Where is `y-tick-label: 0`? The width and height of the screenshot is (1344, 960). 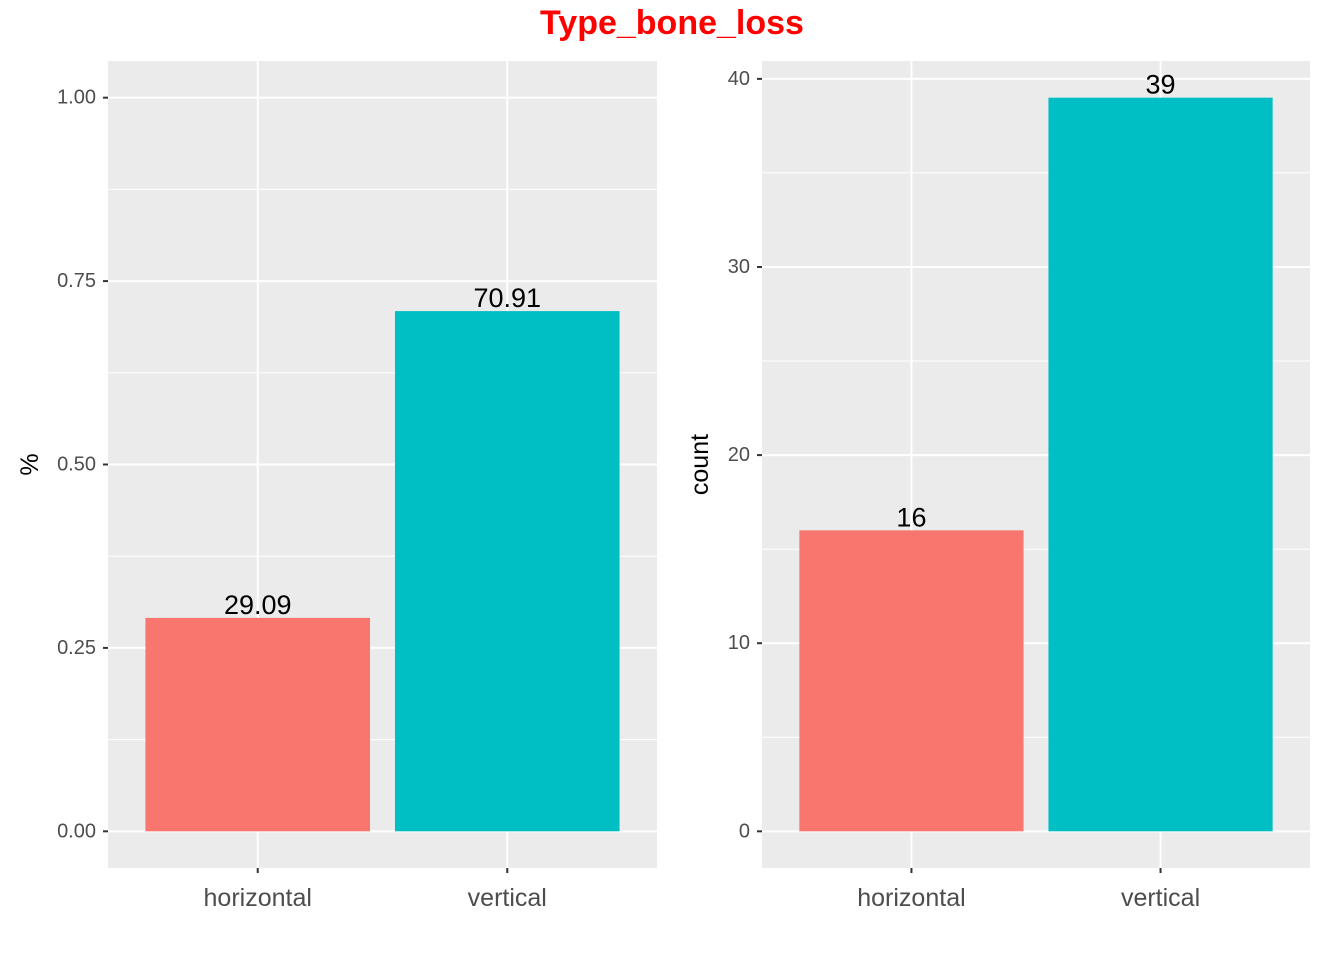 y-tick-label: 0 is located at coordinates (744, 831).